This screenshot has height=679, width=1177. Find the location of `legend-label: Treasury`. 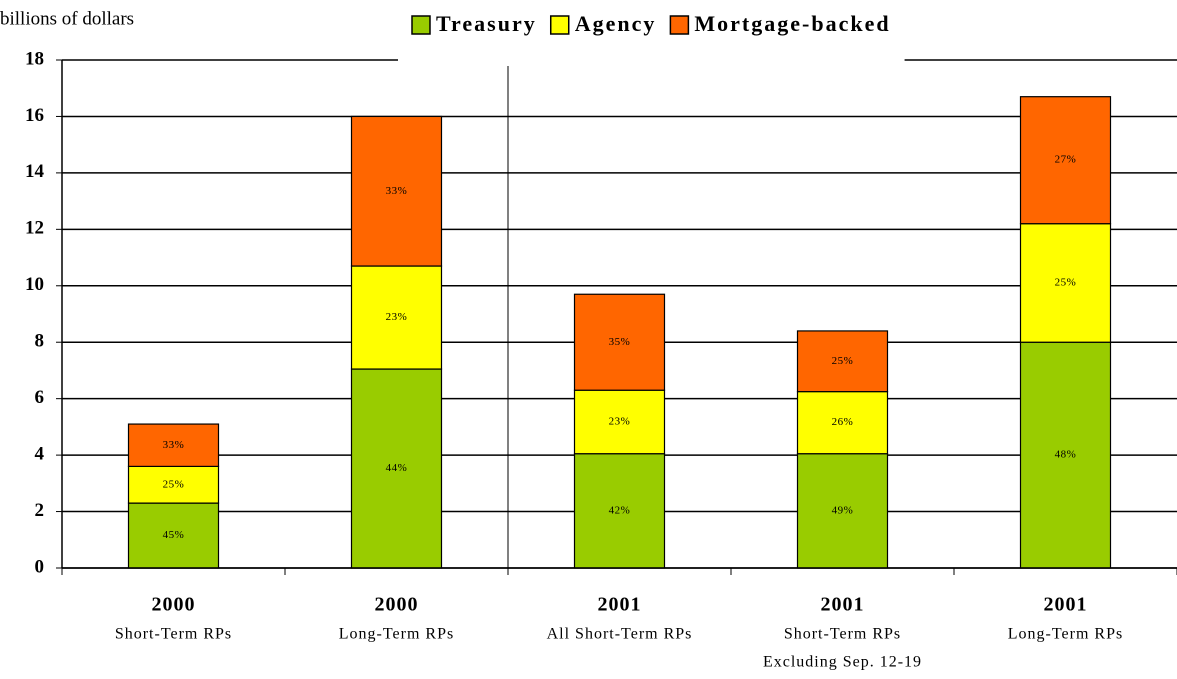

legend-label: Treasury is located at coordinates (486, 23).